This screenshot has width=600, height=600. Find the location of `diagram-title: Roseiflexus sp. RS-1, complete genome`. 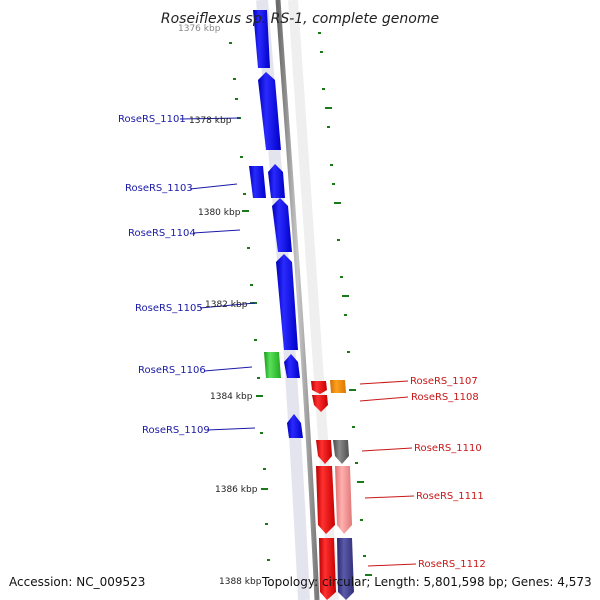

diagram-title: Roseiflexus sp. RS-1, complete genome is located at coordinates (300, 19).